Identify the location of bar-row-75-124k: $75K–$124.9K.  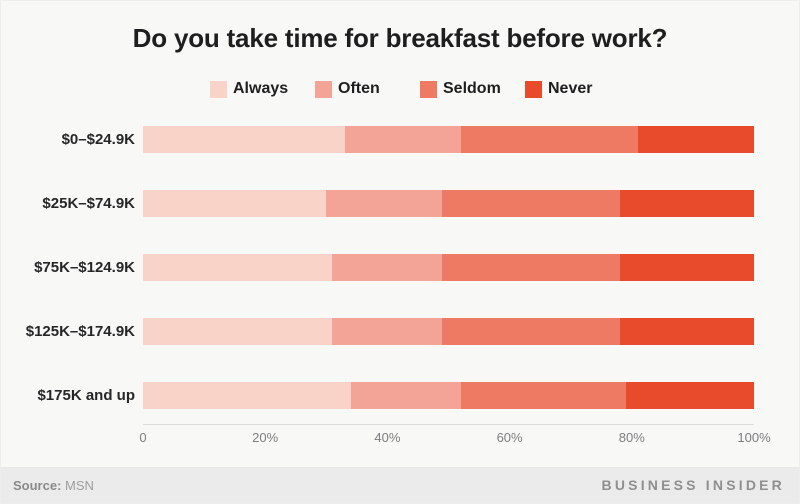
(400, 267).